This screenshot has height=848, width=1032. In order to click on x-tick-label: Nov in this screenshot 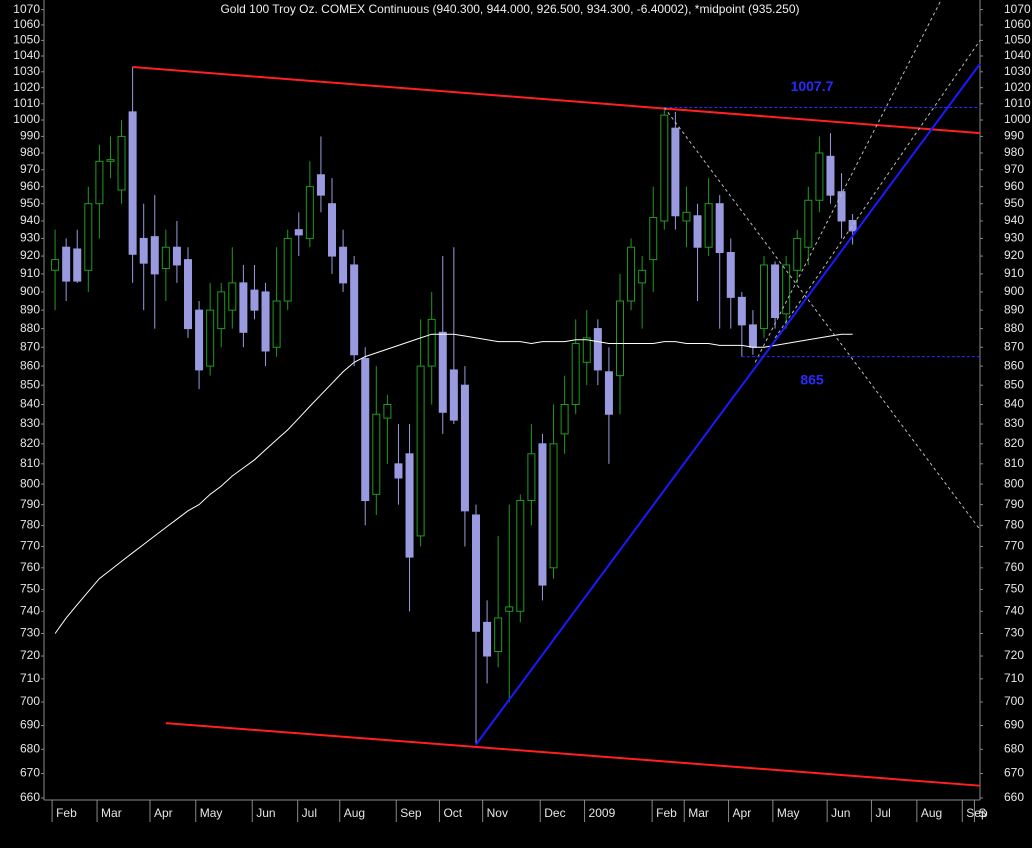, I will do `click(497, 813)`.